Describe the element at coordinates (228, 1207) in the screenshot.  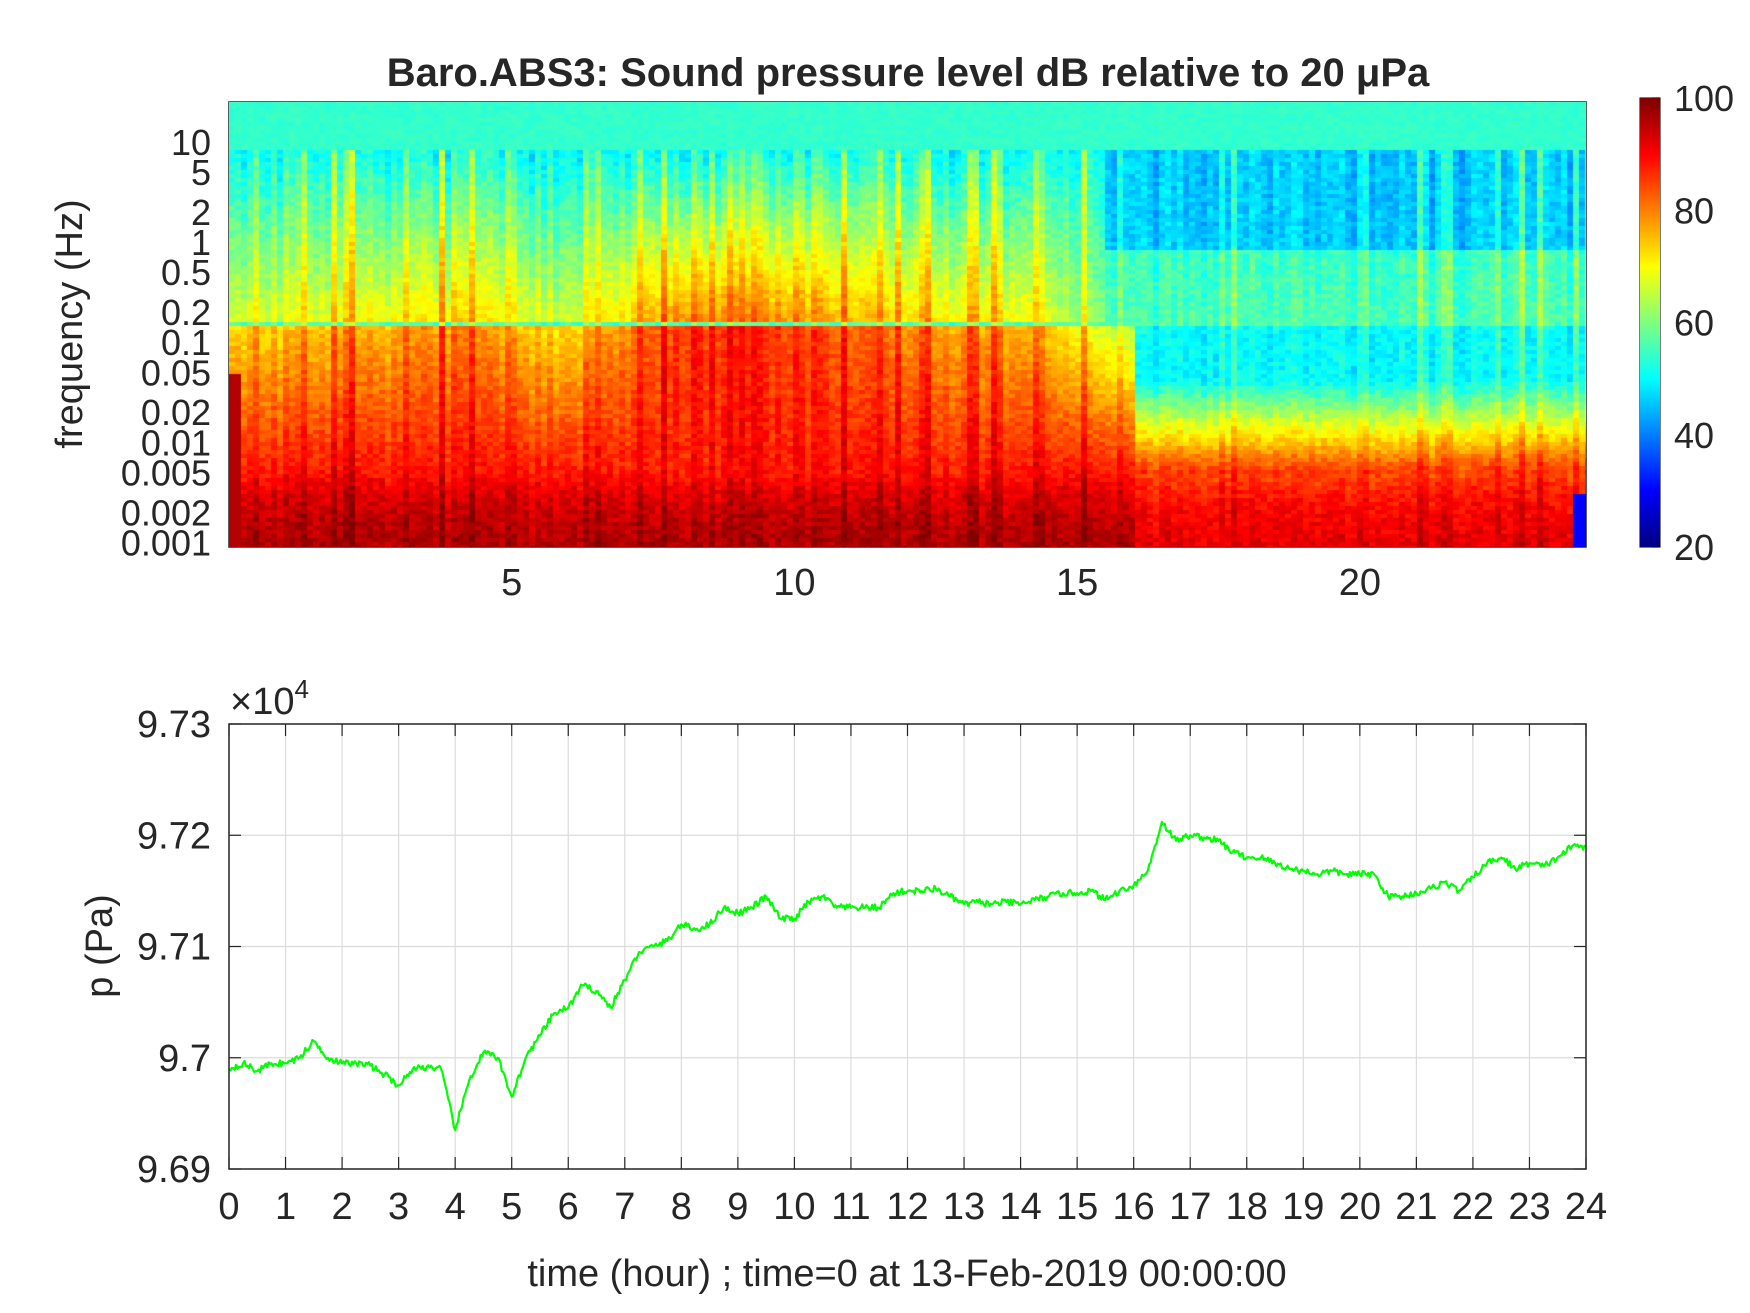
I see `pressure-x-tick-label: 0` at that location.